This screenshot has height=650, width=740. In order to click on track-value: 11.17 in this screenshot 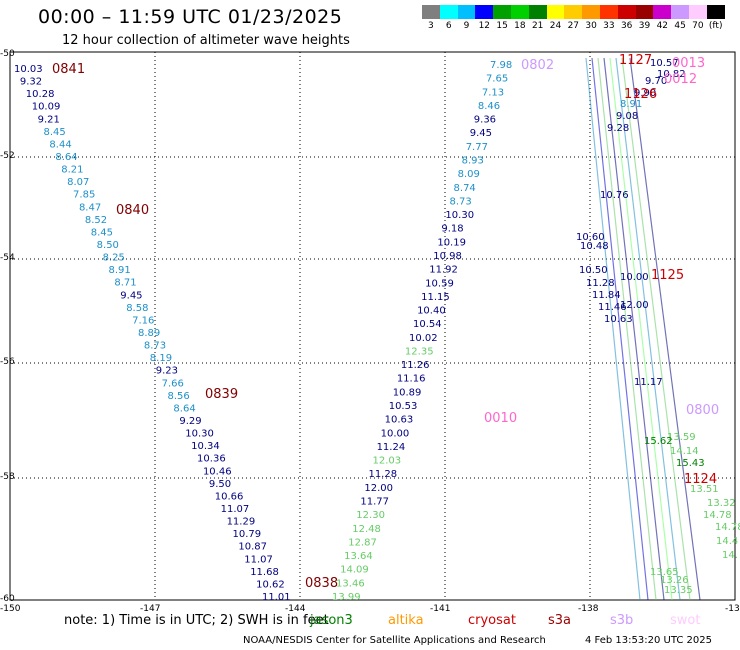, I will do `click(648, 382)`.